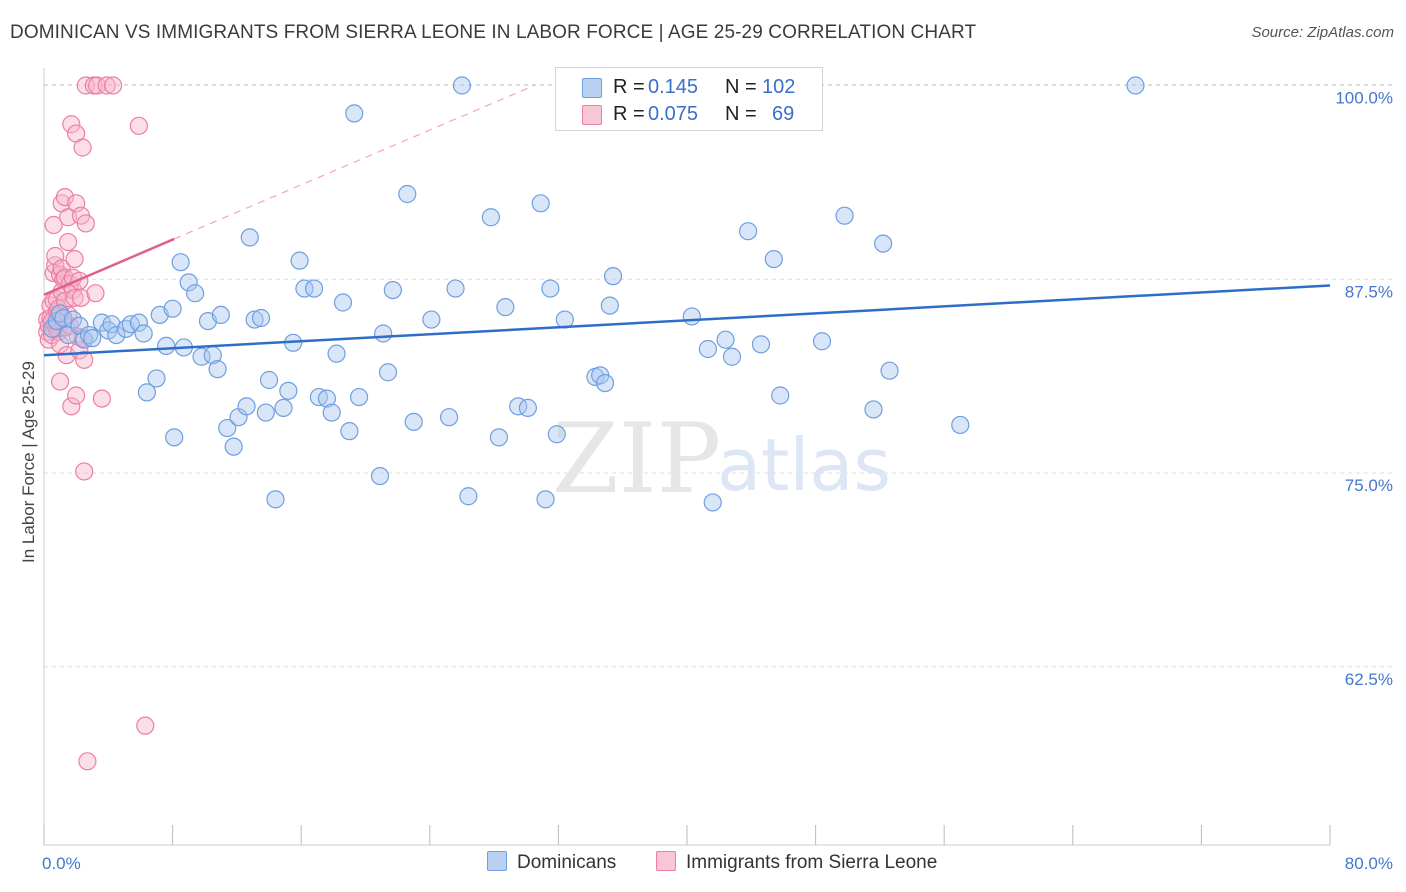 The width and height of the screenshot is (1406, 892). I want to click on x-tick-label: 0.0%, so click(61, 863).